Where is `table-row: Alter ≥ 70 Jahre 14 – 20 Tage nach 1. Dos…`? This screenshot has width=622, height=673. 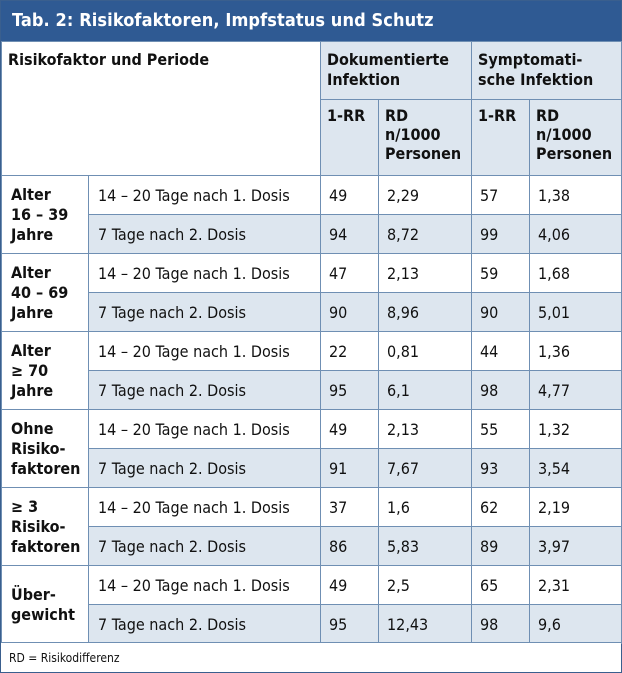 table-row: Alter ≥ 70 Jahre 14 – 20 Tage nach 1. Dos… is located at coordinates (311, 370).